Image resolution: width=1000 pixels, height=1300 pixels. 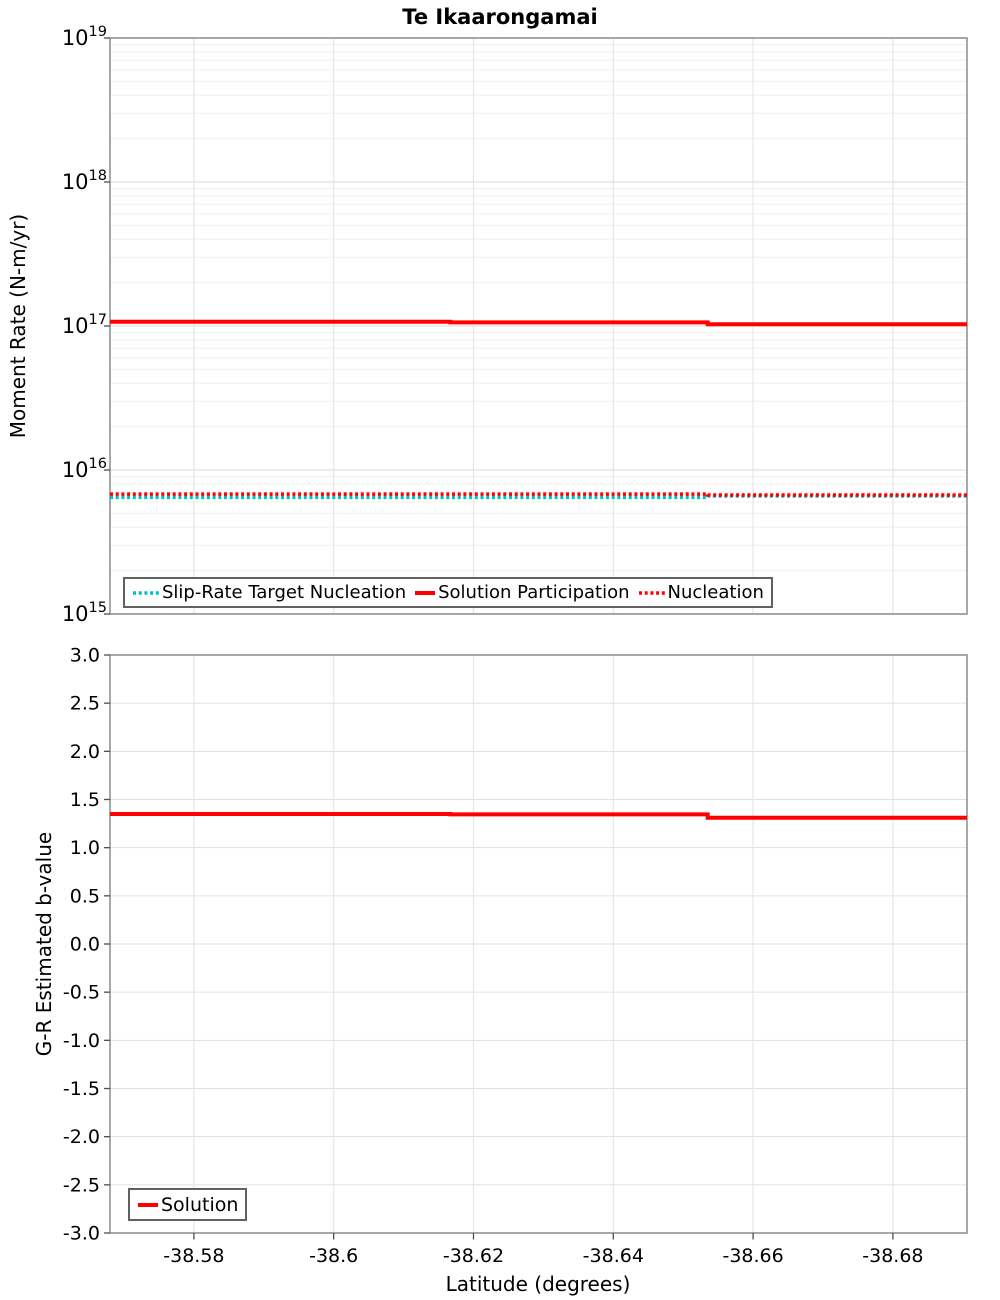 What do you see at coordinates (85, 896) in the screenshot?
I see `y-tick-label: 0.5` at bounding box center [85, 896].